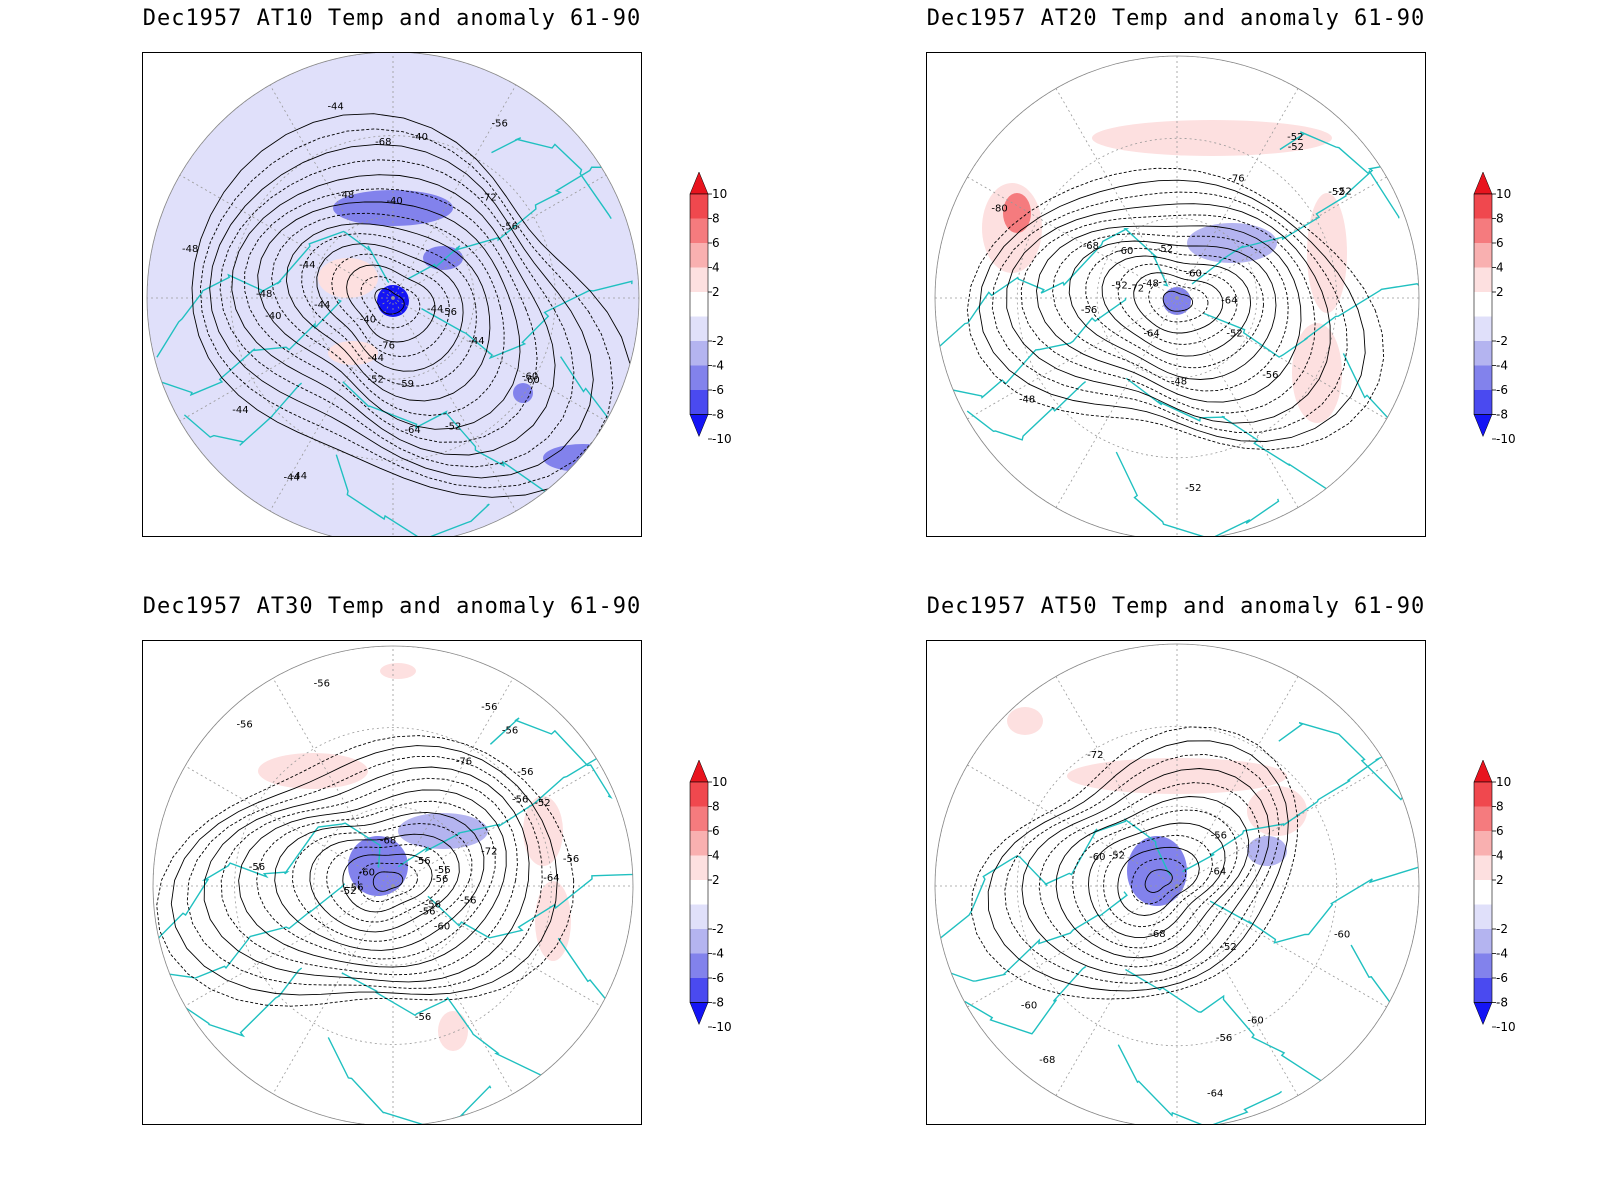 This screenshot has width=1600, height=1200. What do you see at coordinates (1502, 1003) in the screenshot?
I see `colorbar-tick-label: -8` at bounding box center [1502, 1003].